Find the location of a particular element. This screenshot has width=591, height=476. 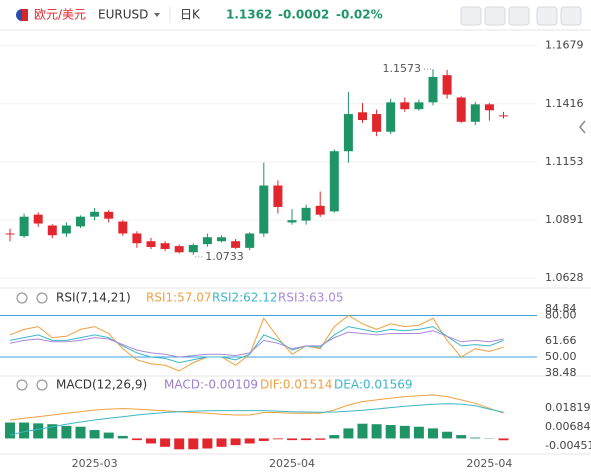

period: 日K is located at coordinates (190, 15).